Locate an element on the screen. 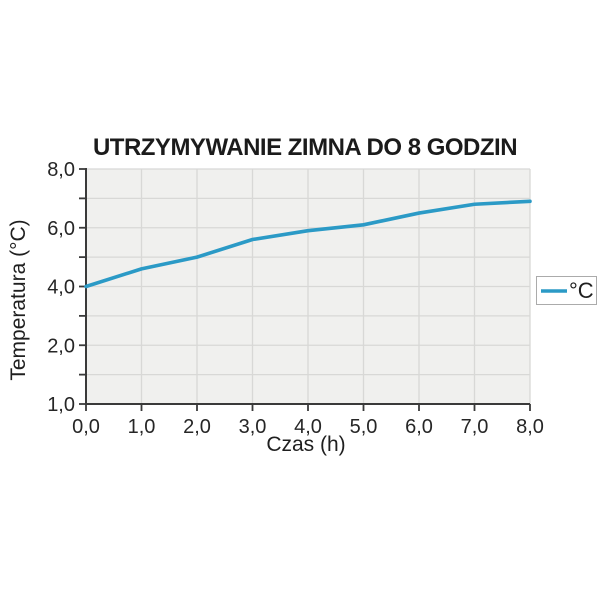  temperature-line is located at coordinates (308, 244).